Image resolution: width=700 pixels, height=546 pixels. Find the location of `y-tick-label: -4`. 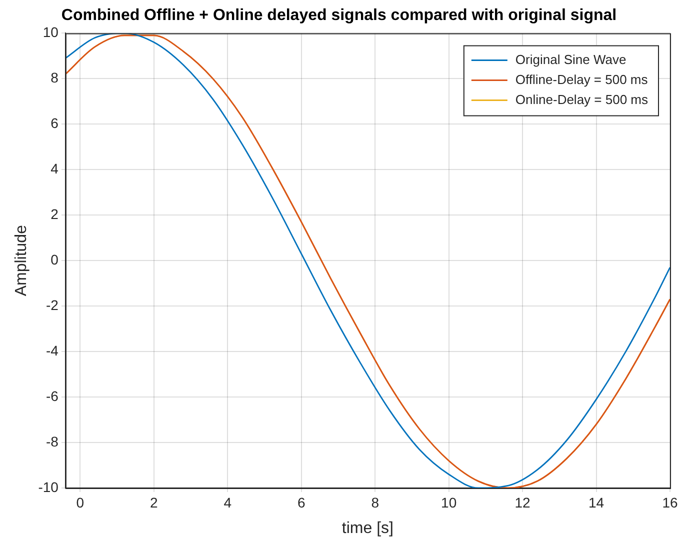

y-tick-label: -4 is located at coordinates (52, 350).